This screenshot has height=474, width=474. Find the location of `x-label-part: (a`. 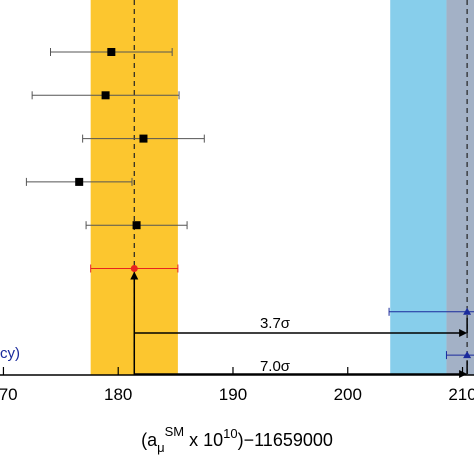

x-label-part: (a is located at coordinates (149, 440).